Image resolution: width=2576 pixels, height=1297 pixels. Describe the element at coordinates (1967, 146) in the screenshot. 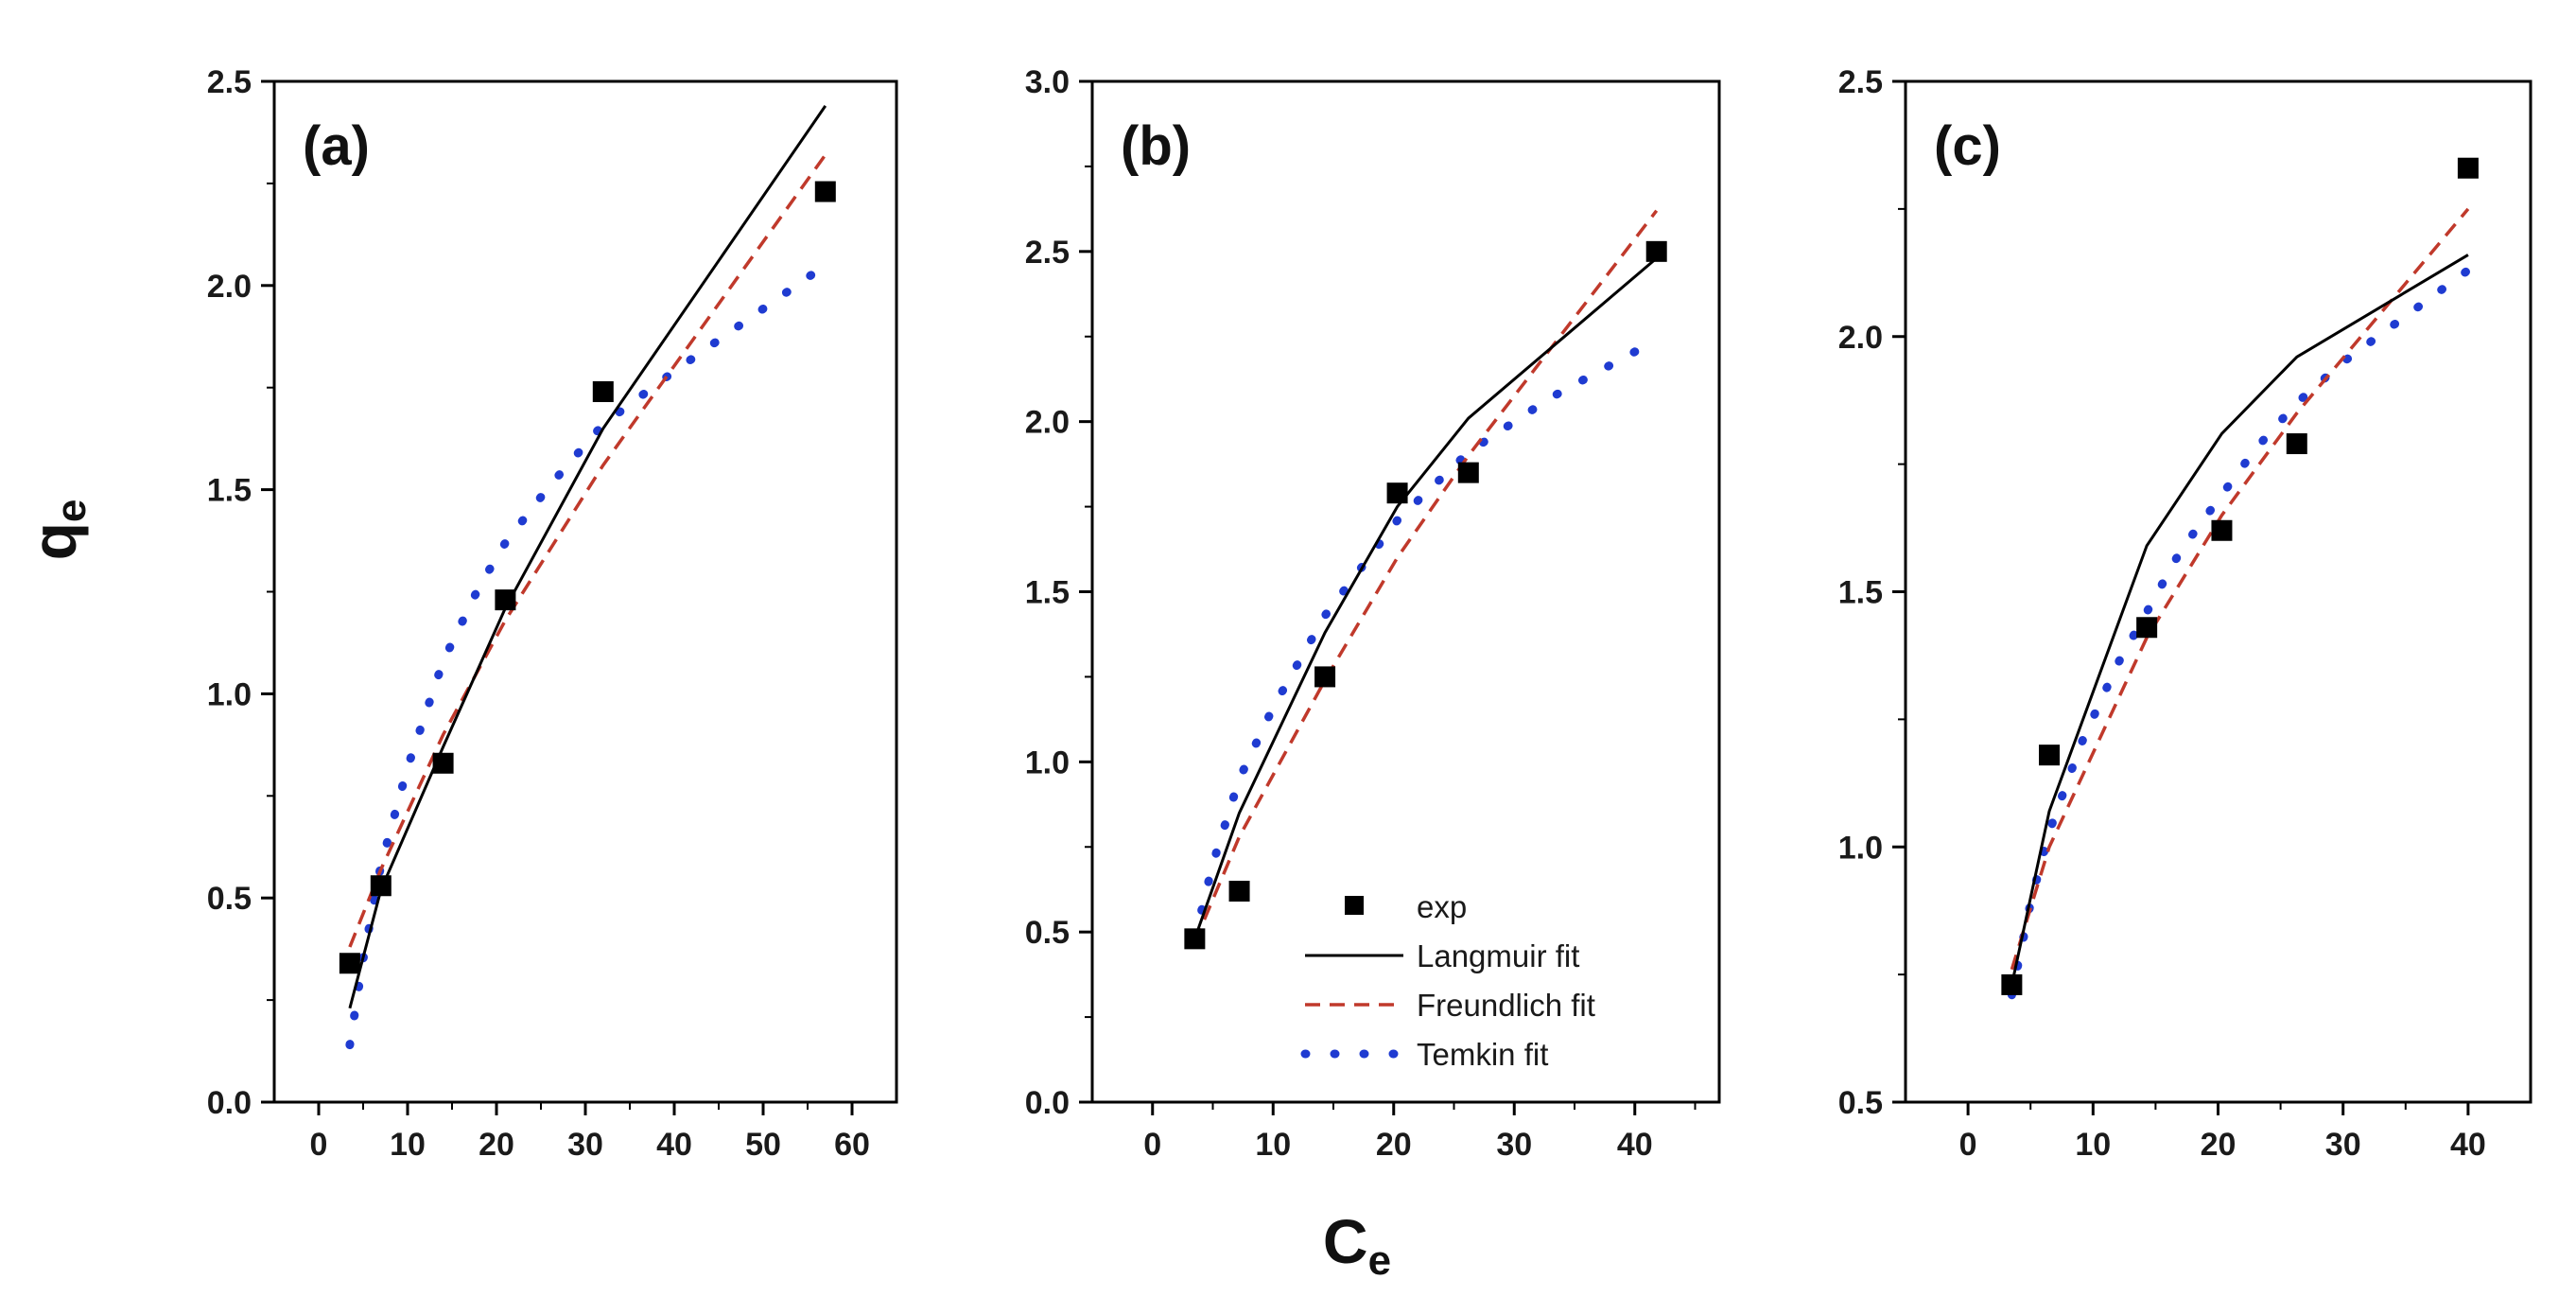

I see `panel-label: (c)` at that location.